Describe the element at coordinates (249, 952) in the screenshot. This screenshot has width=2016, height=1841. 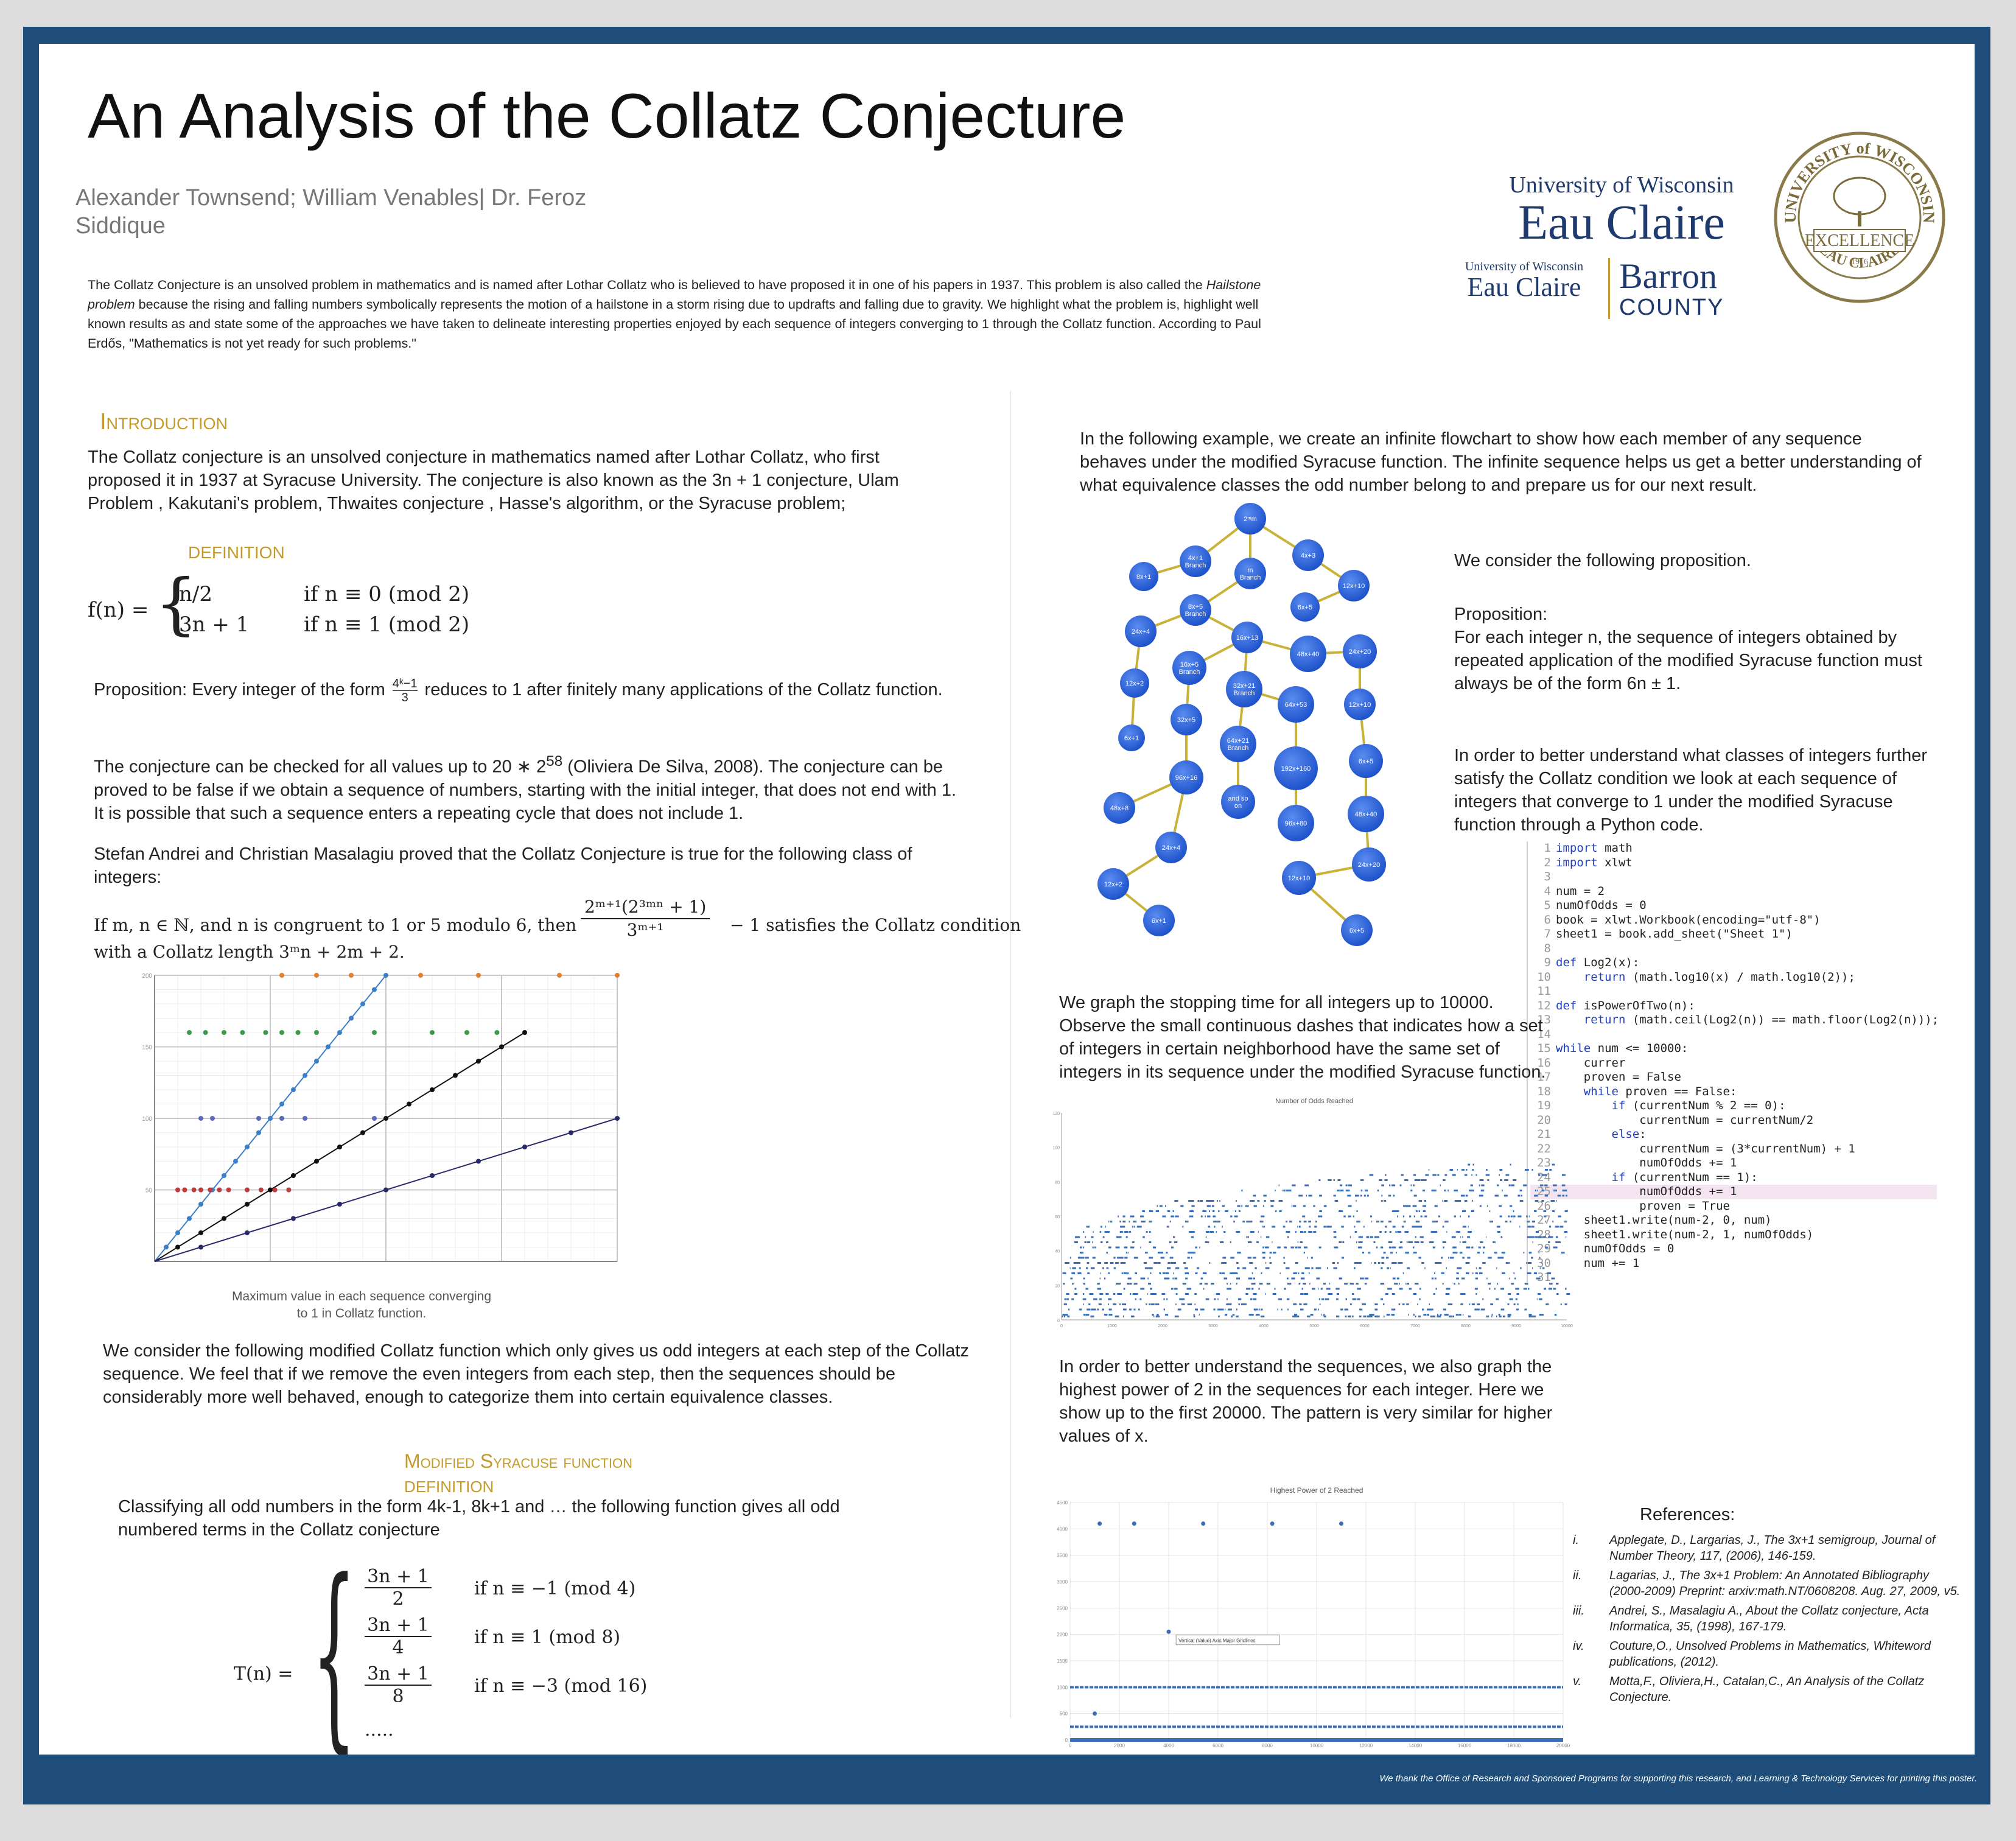
I see `theorem-part3: with a Collatz length 3ᵐn + 2m + 2.` at that location.